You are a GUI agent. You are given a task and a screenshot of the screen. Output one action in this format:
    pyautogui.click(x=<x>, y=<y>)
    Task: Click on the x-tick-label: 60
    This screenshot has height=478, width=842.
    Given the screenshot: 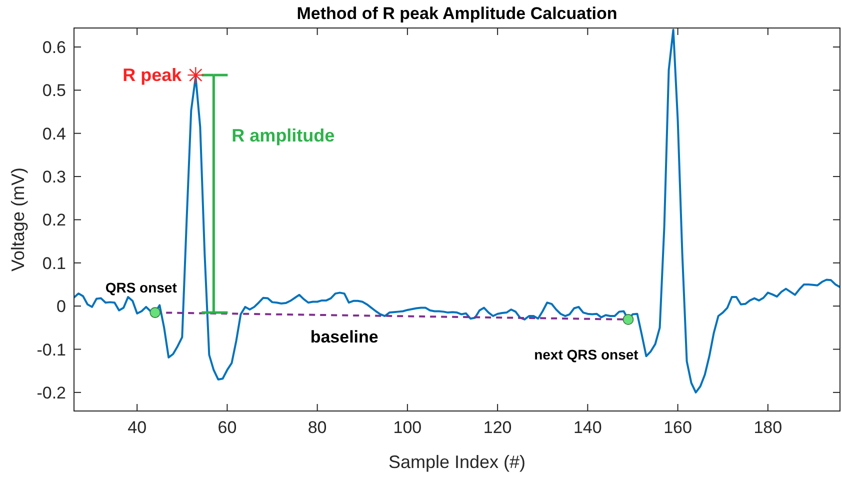 What is the action you would take?
    pyautogui.click(x=227, y=427)
    